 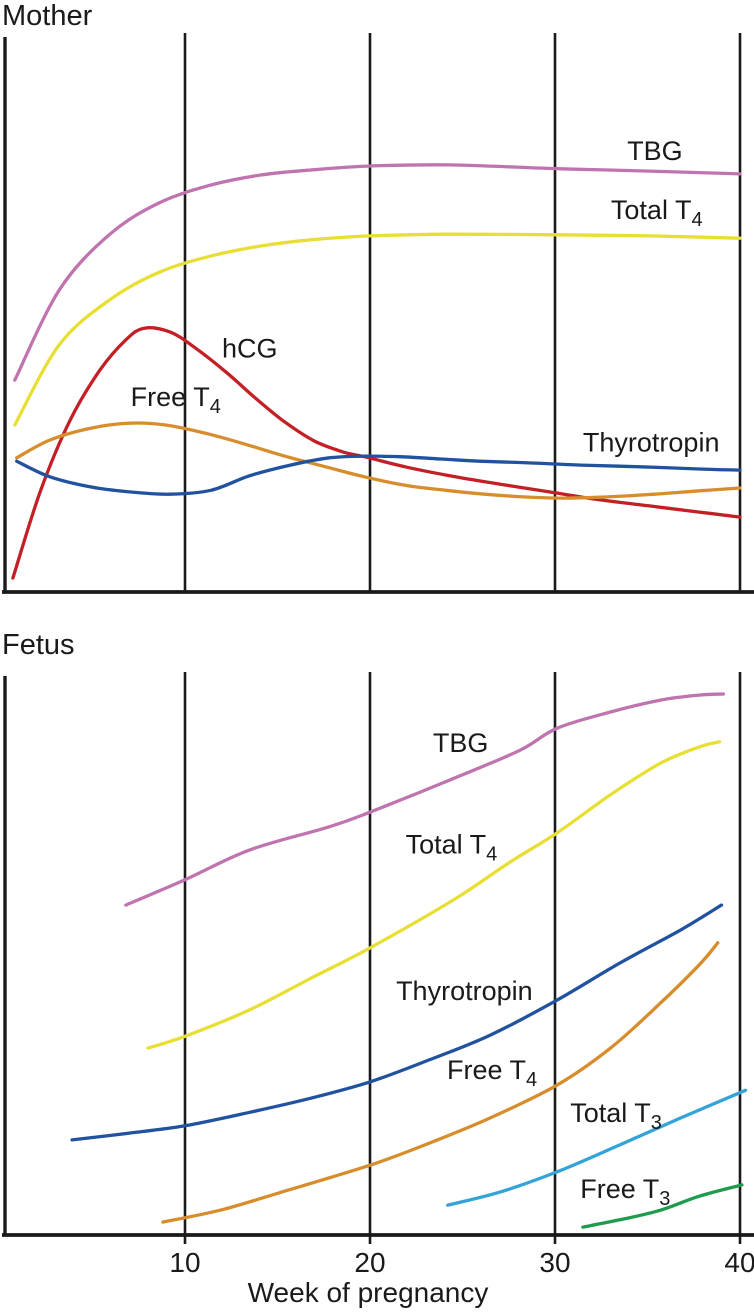 I want to click on fetus-total-t4-label: Total T4, so click(x=452, y=847).